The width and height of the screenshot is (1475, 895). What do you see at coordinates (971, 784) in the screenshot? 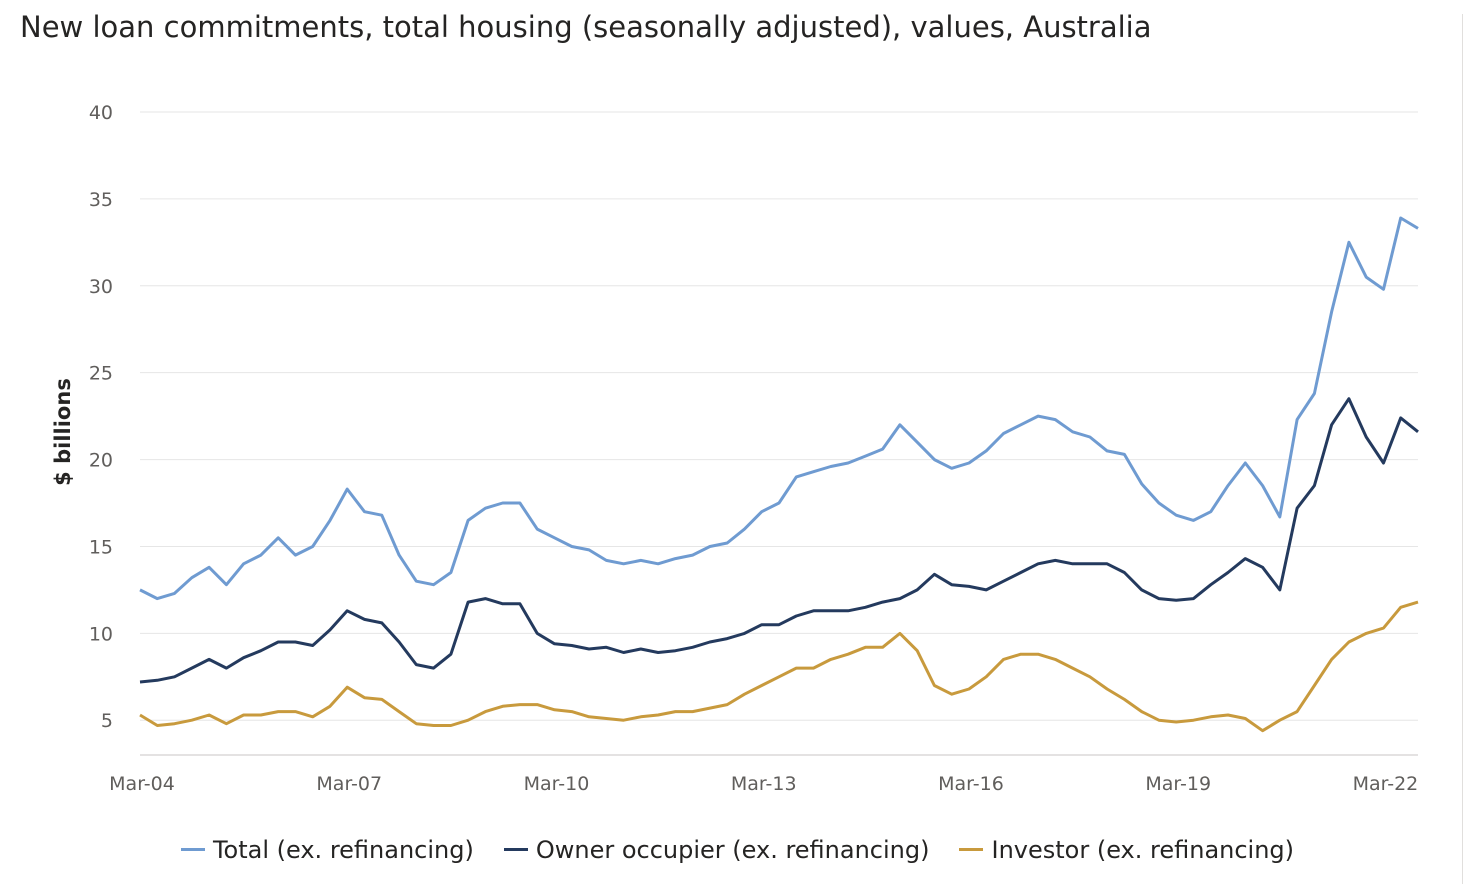
I see `x-tick-label: Mar-16` at bounding box center [971, 784].